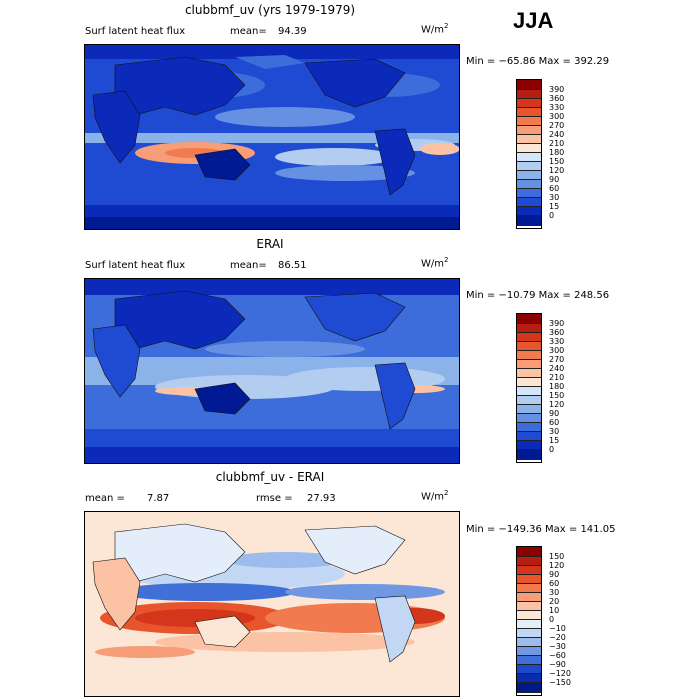  What do you see at coordinates (554, 413) in the screenshot?
I see `panel-2-colorbar-tick: 90` at bounding box center [554, 413].